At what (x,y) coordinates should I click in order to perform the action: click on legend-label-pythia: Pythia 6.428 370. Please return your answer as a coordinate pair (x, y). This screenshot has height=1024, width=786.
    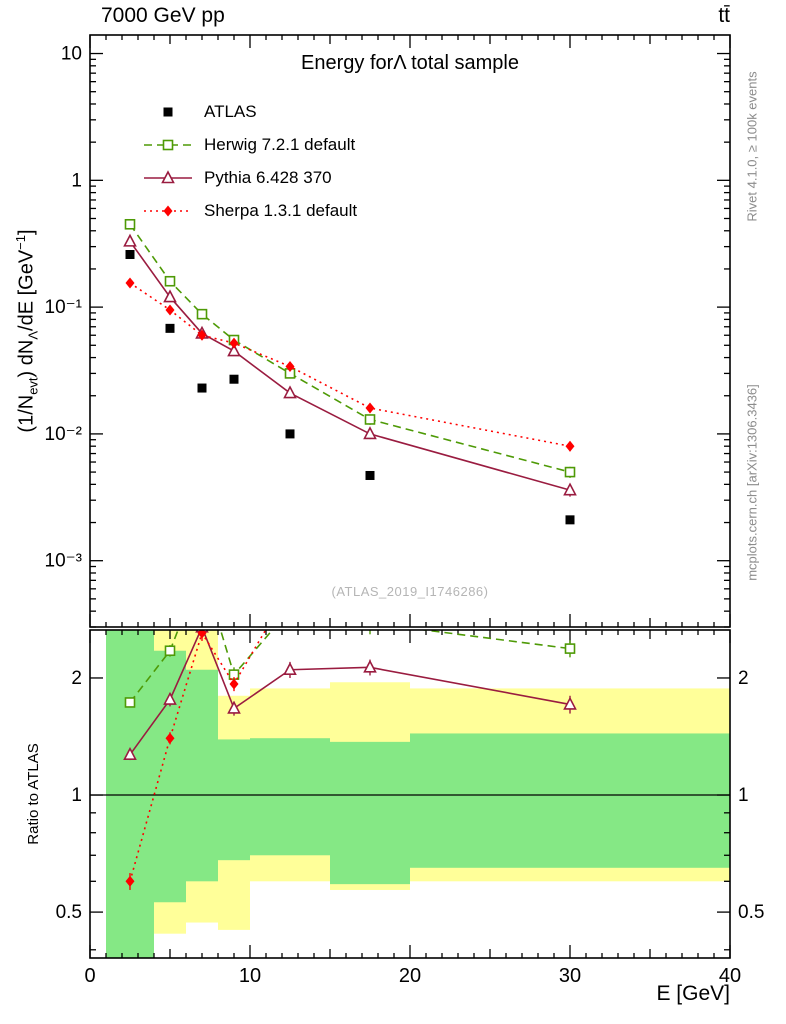
    Looking at the image, I should click on (268, 177).